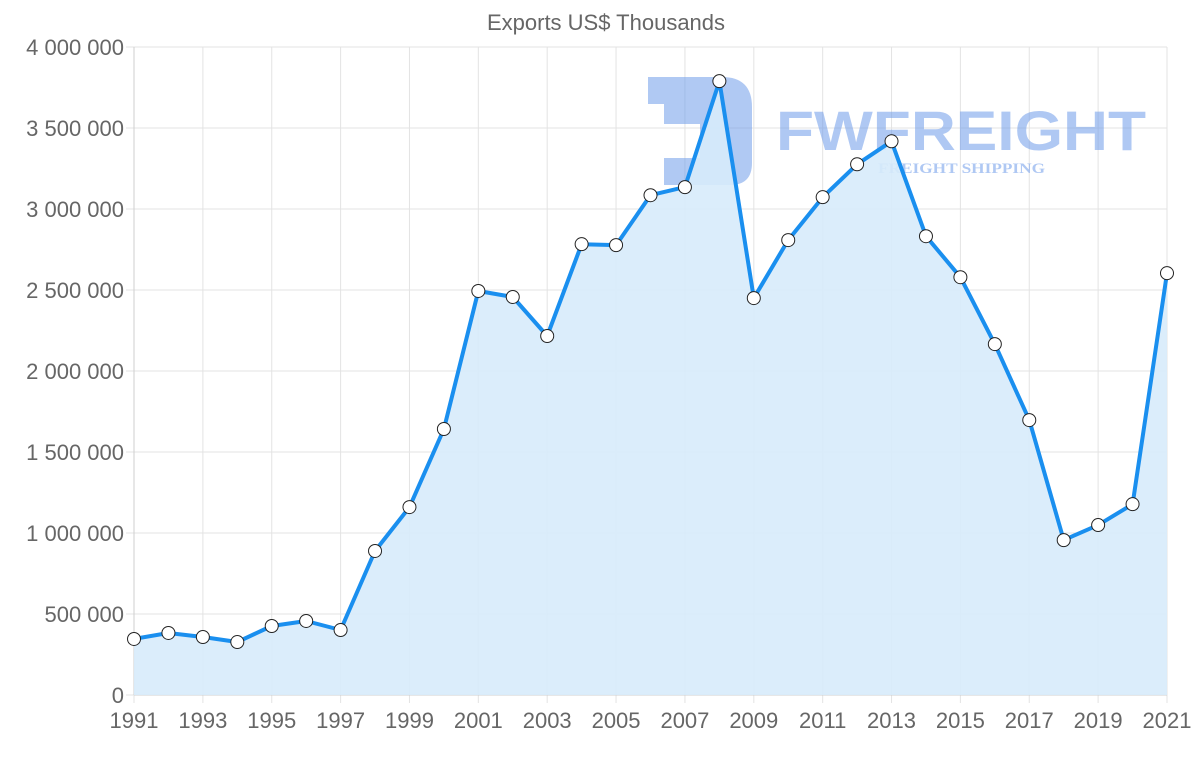  What do you see at coordinates (547, 720) in the screenshot?
I see `x-tick-label: 2003` at bounding box center [547, 720].